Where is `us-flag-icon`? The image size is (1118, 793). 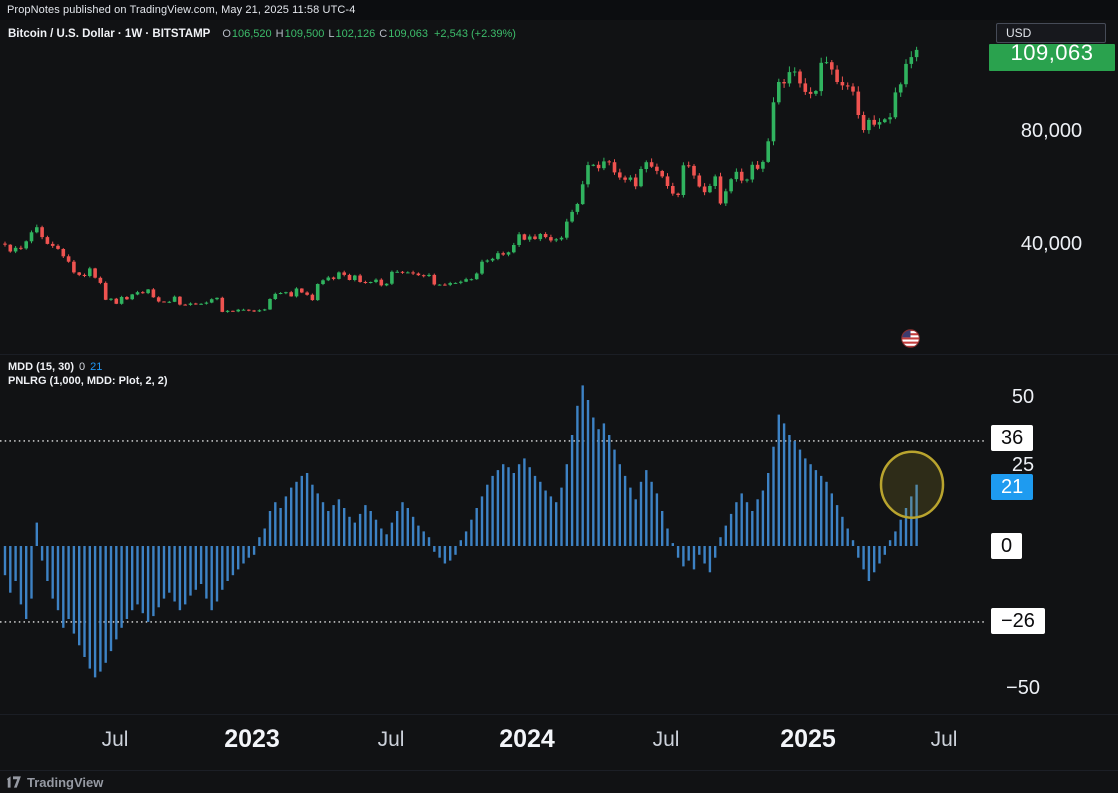
us-flag-icon is located at coordinates (910, 338).